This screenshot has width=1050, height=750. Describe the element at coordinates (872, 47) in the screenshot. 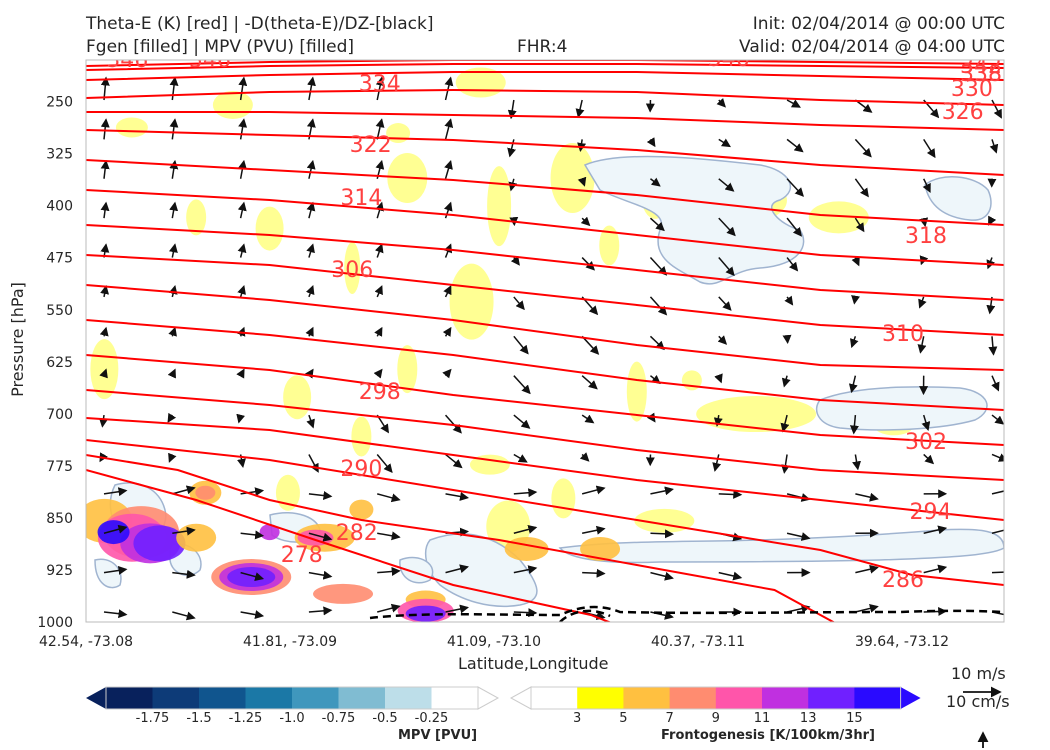

I see `title-valid-time: Valid: 02/04/2014 @ 04:00 UTC` at that location.